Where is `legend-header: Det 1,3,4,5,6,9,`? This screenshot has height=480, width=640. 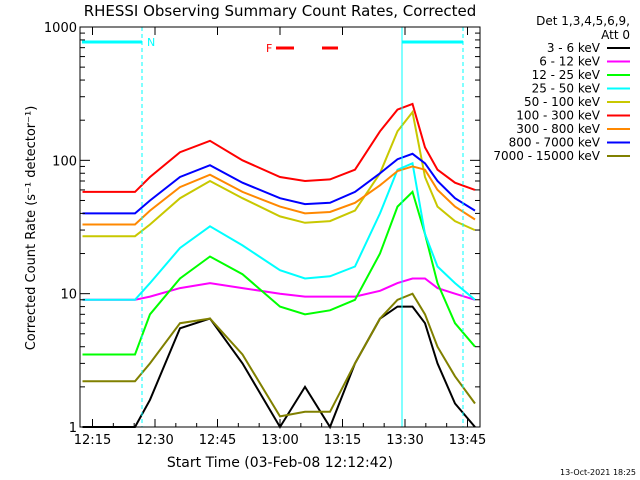
legend-header: Det 1,3,4,5,6,9, is located at coordinates (583, 21).